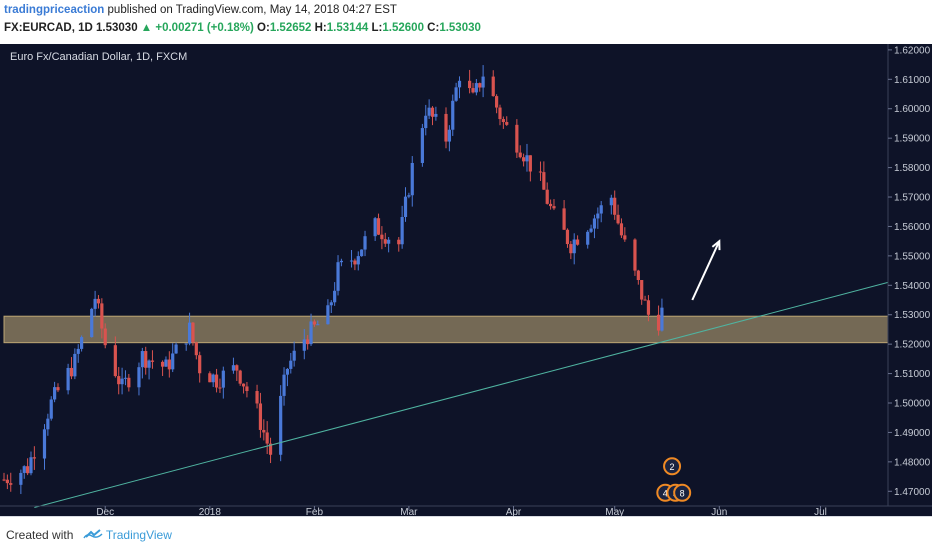 This screenshot has height=551, width=932. What do you see at coordinates (138, 535) in the screenshot?
I see `tradingview-brand: TradingView` at bounding box center [138, 535].